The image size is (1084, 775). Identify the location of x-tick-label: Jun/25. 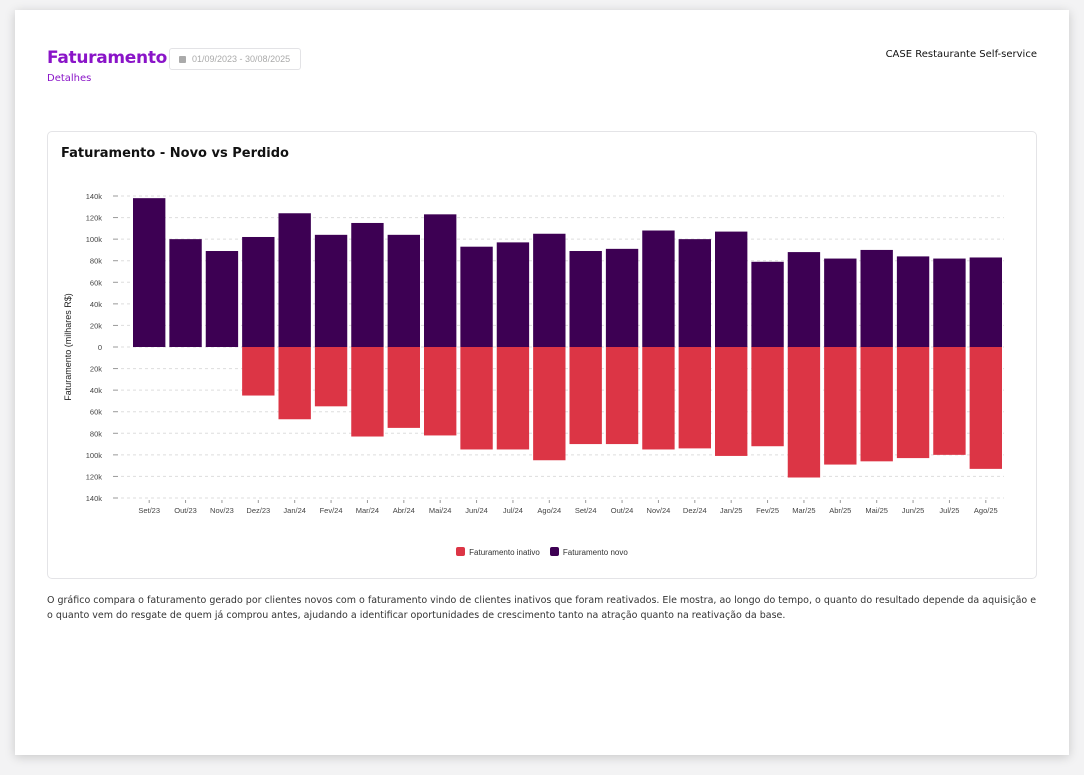
(913, 510).